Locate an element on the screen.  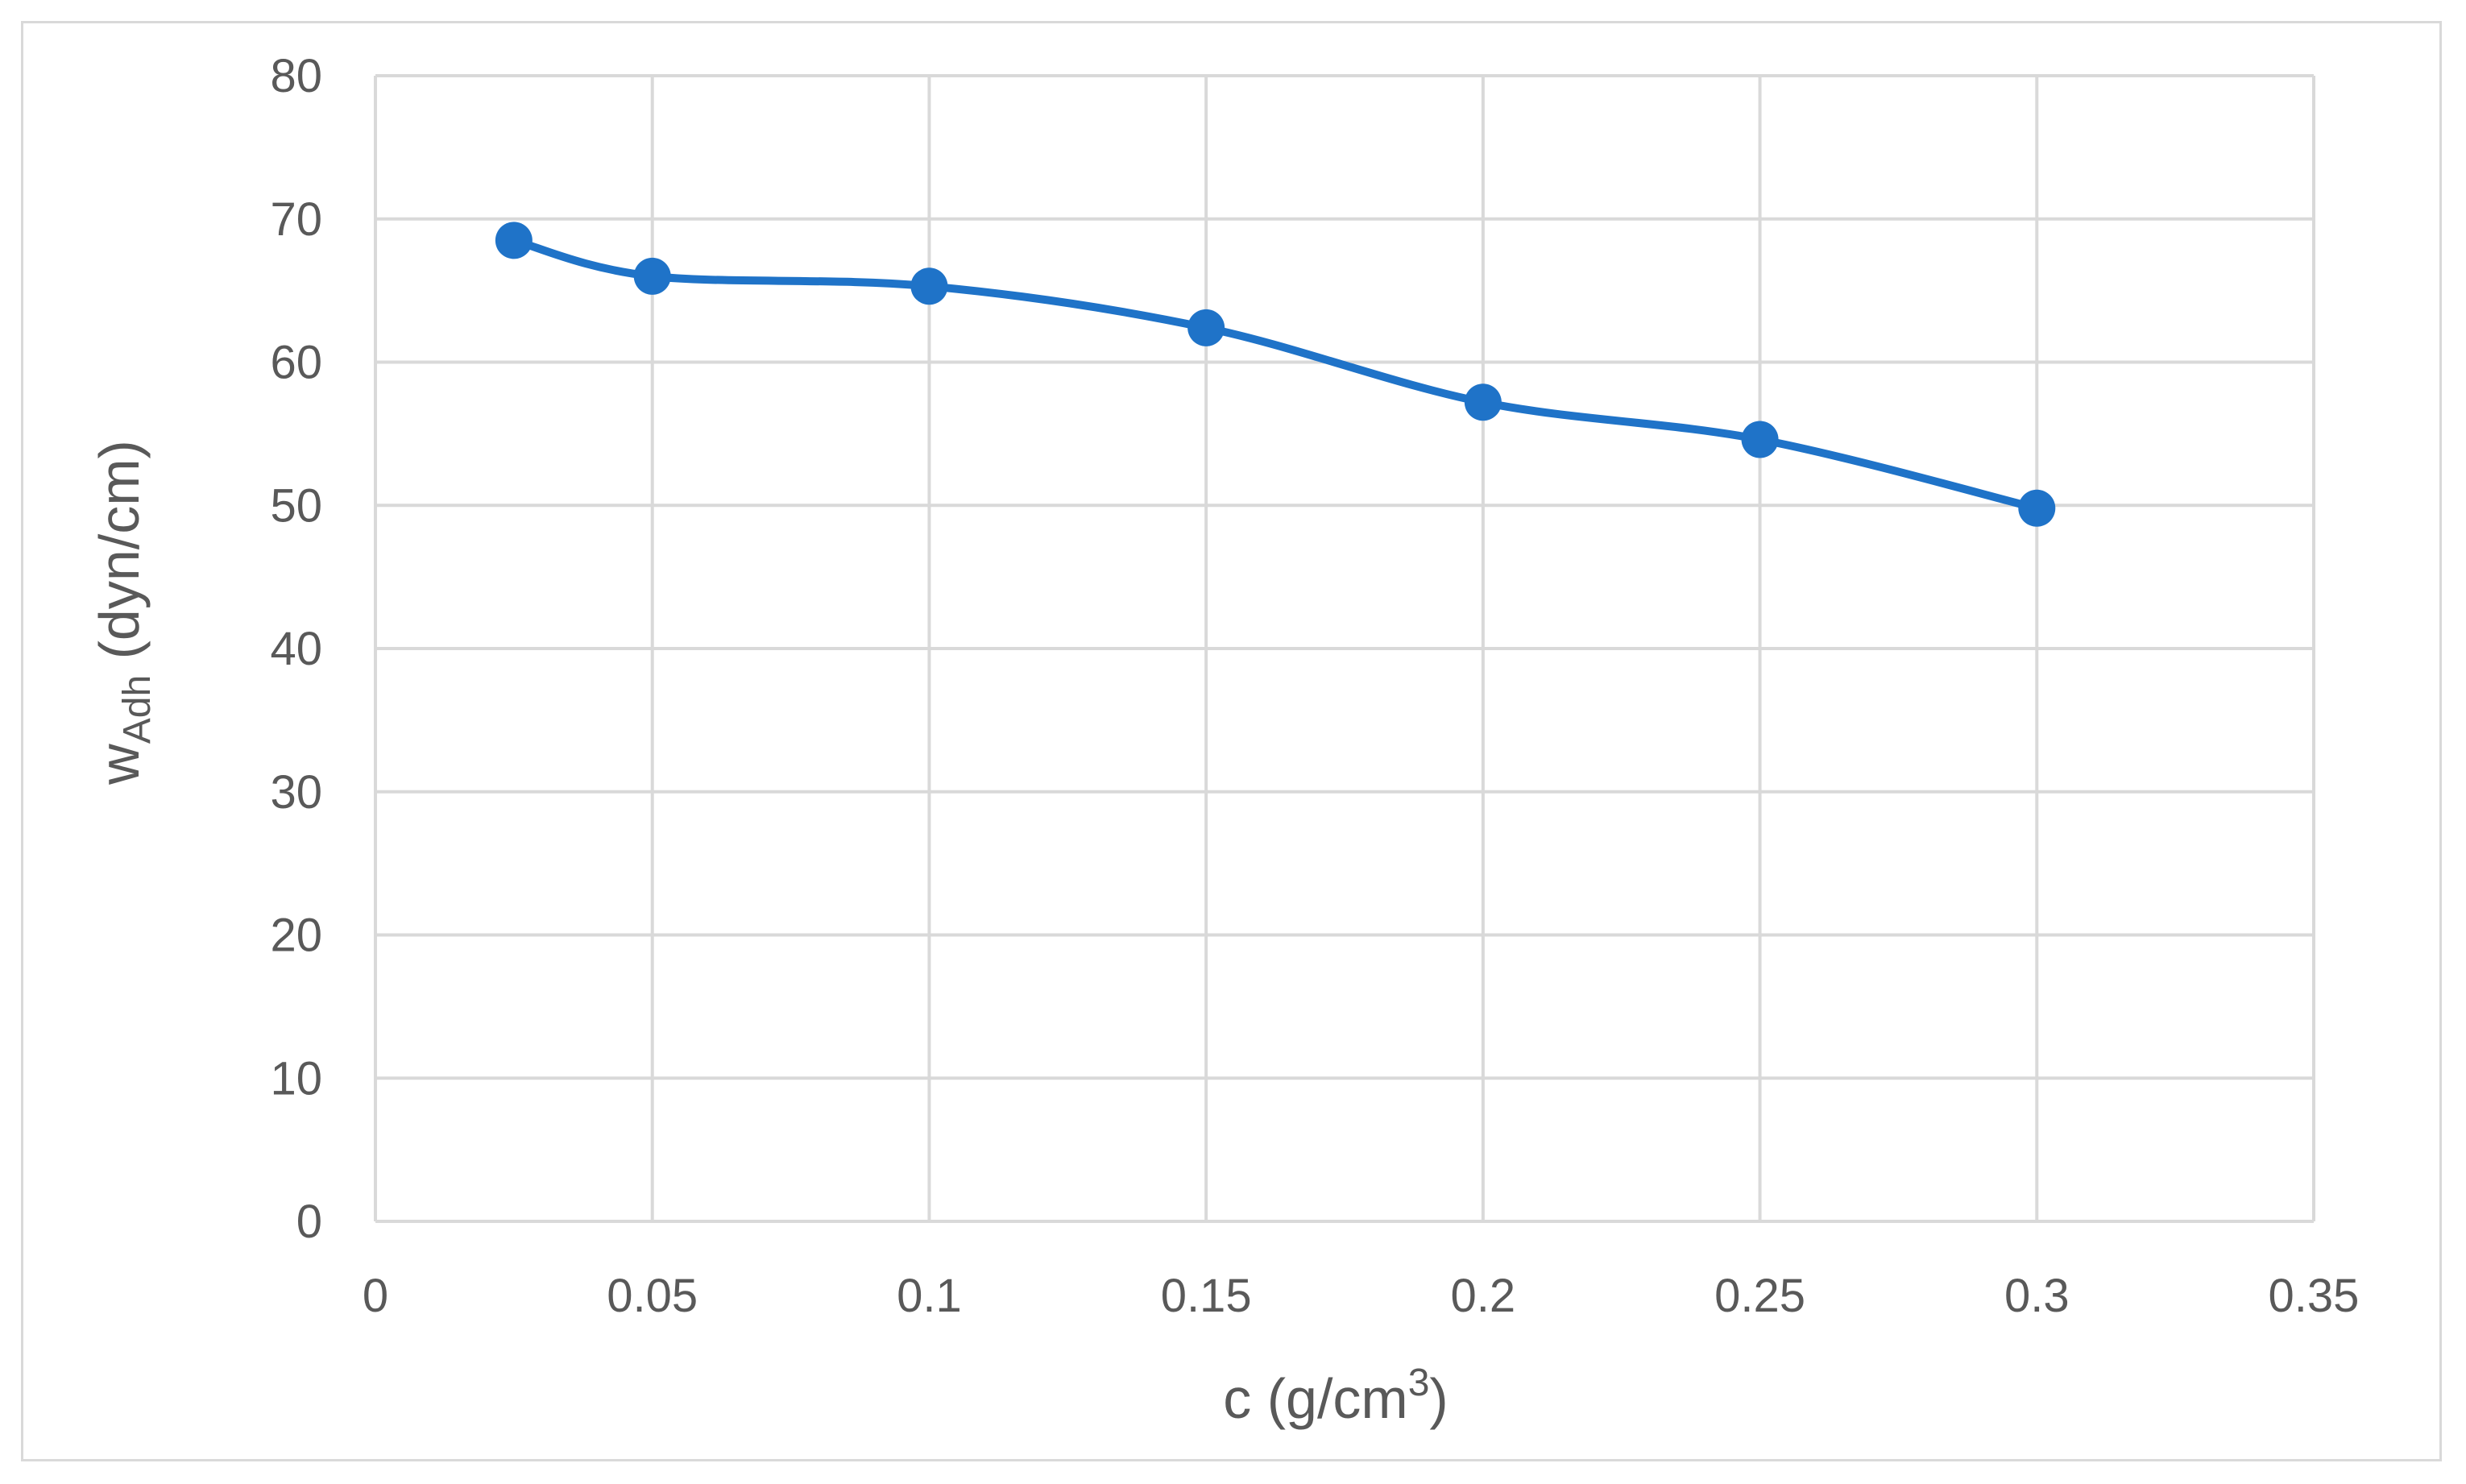
x-tick-label: 0.35 is located at coordinates (2315, 1296).